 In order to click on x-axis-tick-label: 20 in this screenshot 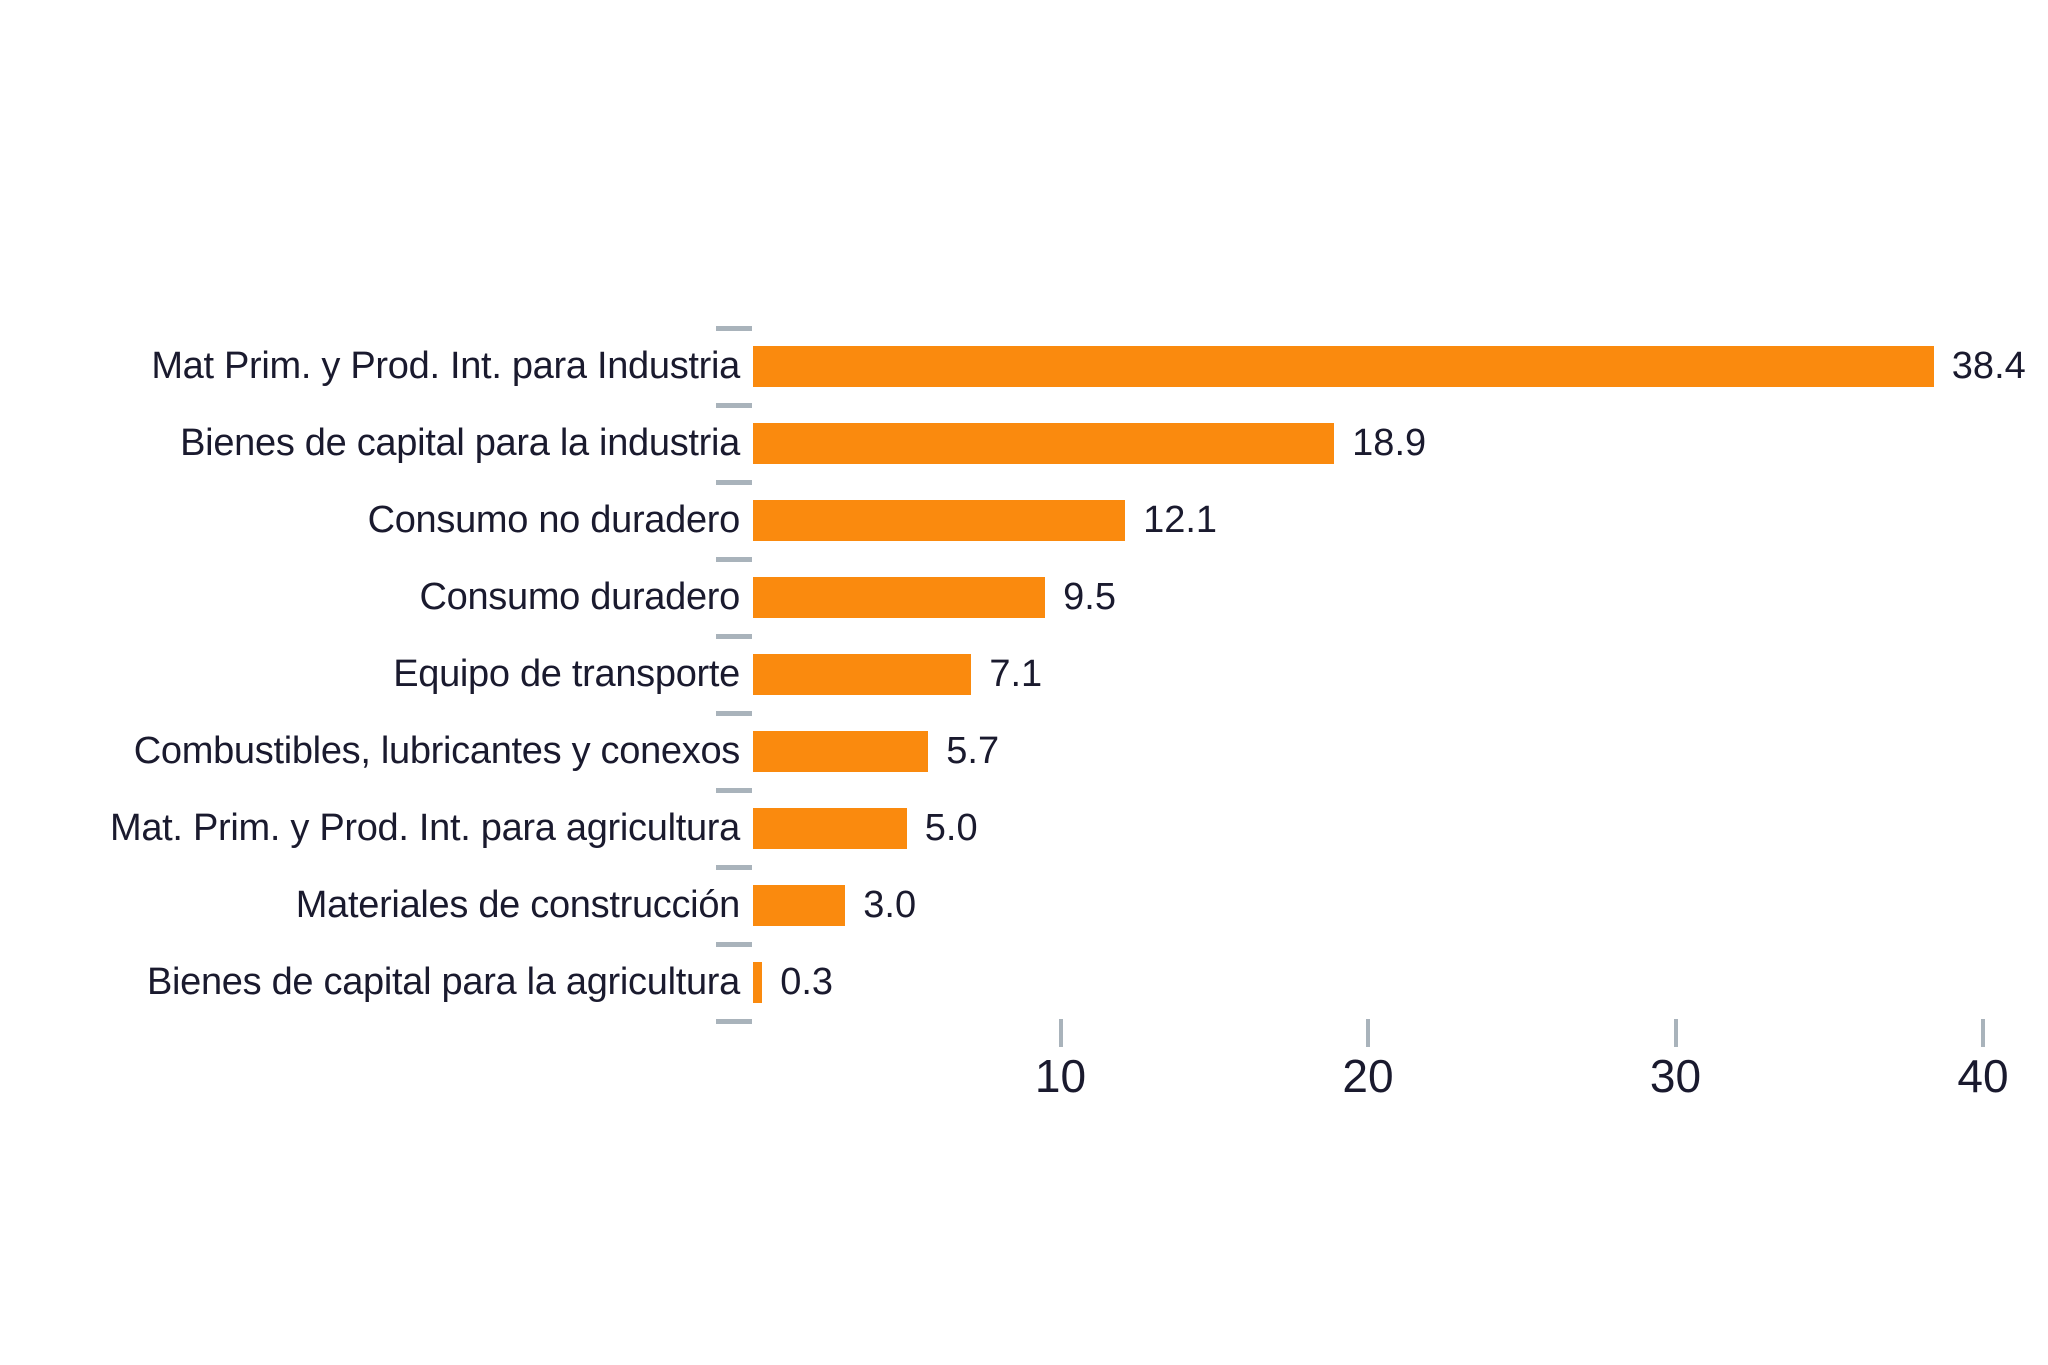, I will do `click(1368, 1076)`.